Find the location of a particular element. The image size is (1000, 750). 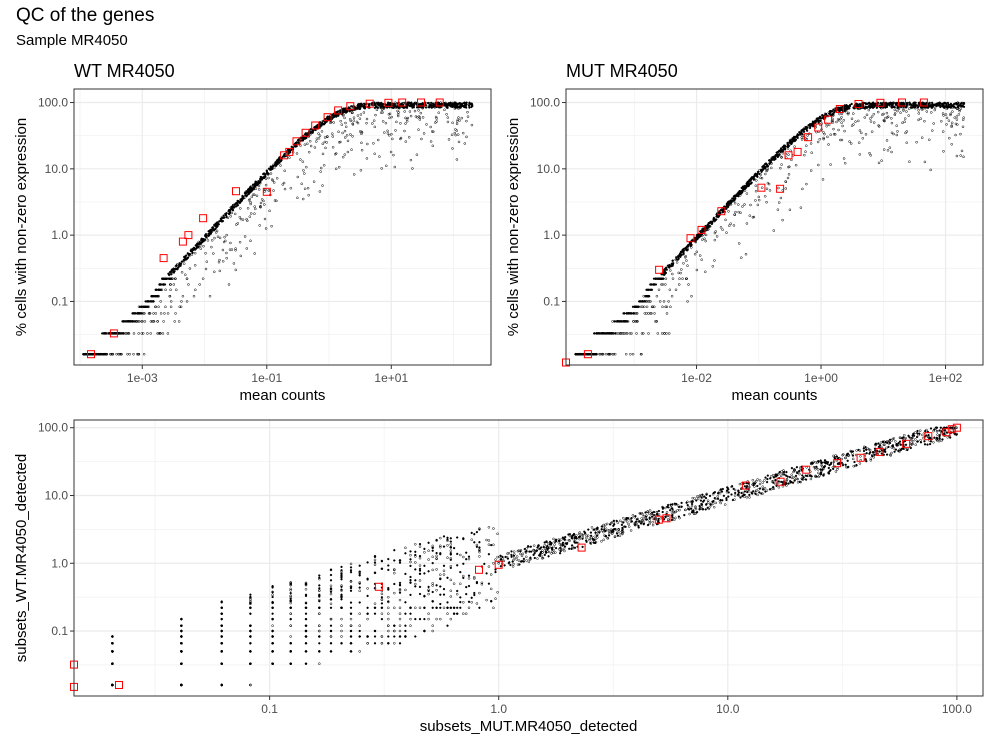

panel-title-wt: WT MR4050 is located at coordinates (124, 71).